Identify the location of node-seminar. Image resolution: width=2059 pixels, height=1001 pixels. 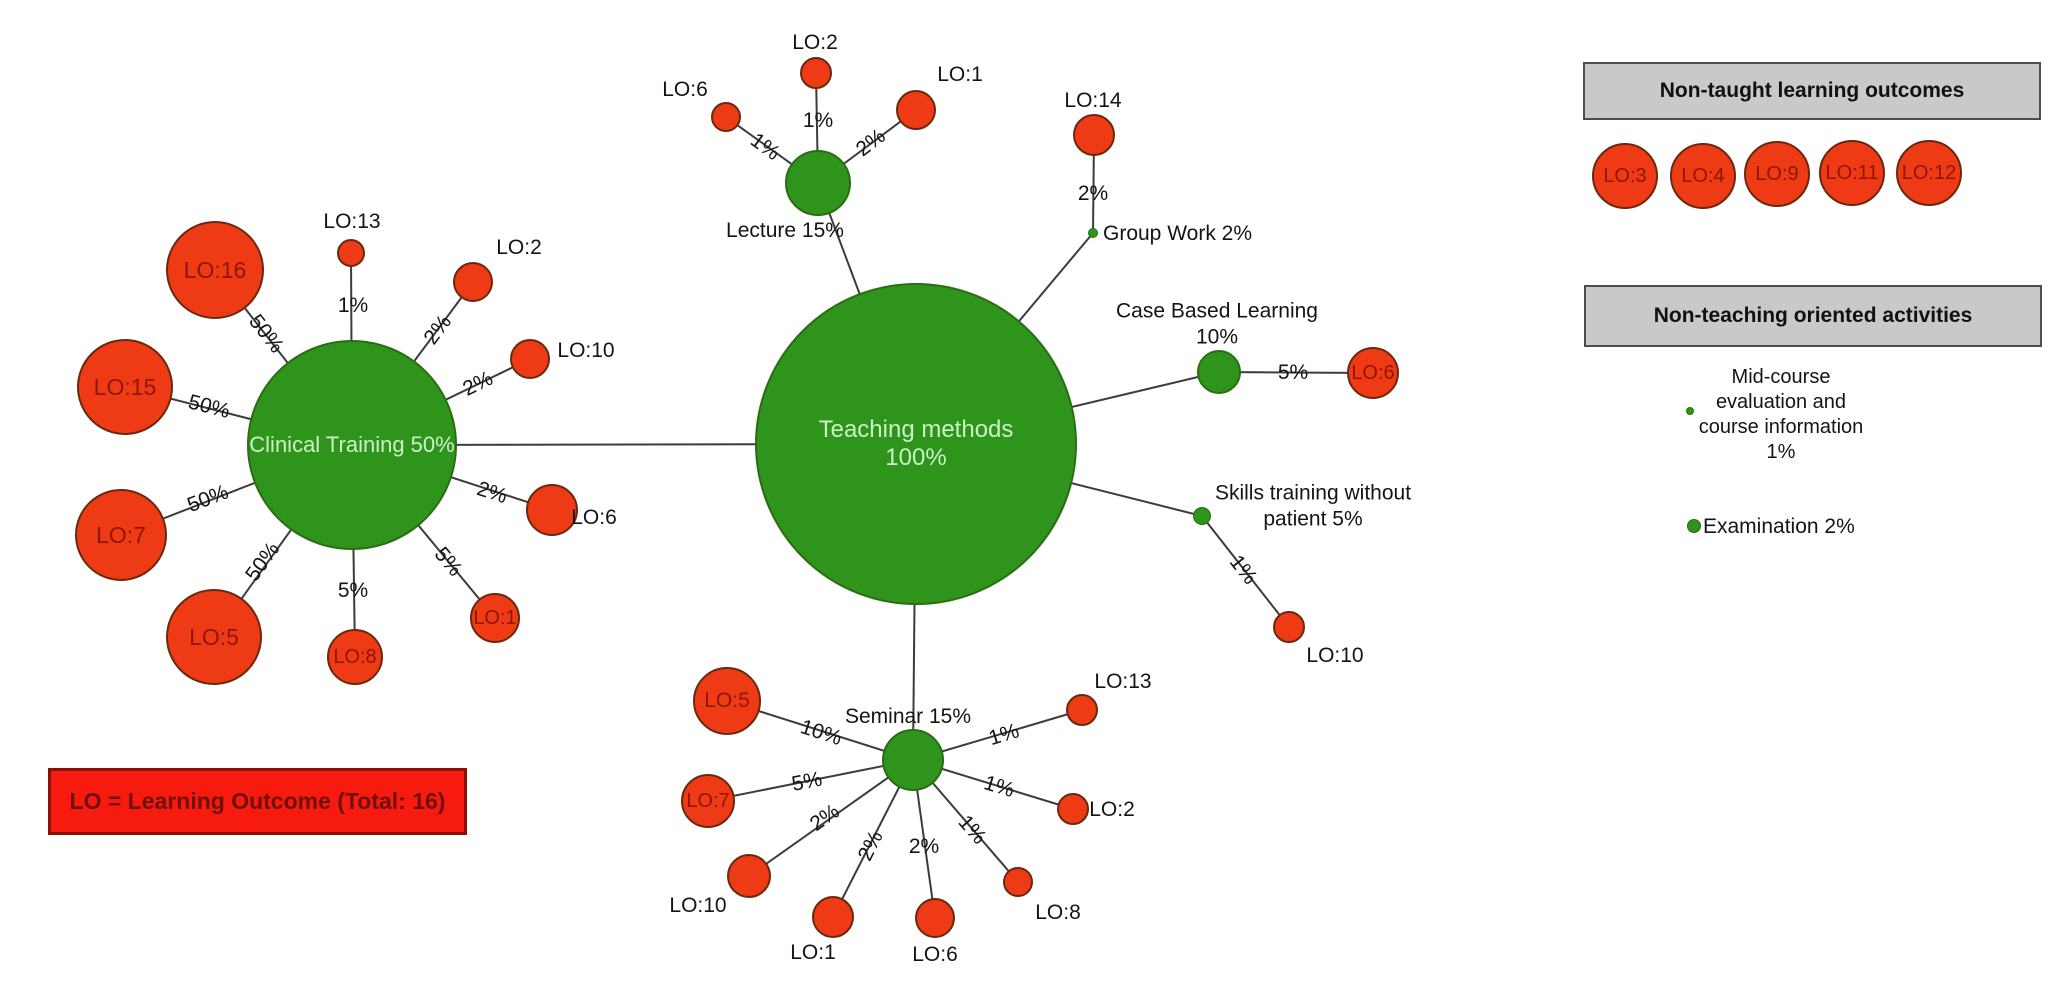
(913, 760).